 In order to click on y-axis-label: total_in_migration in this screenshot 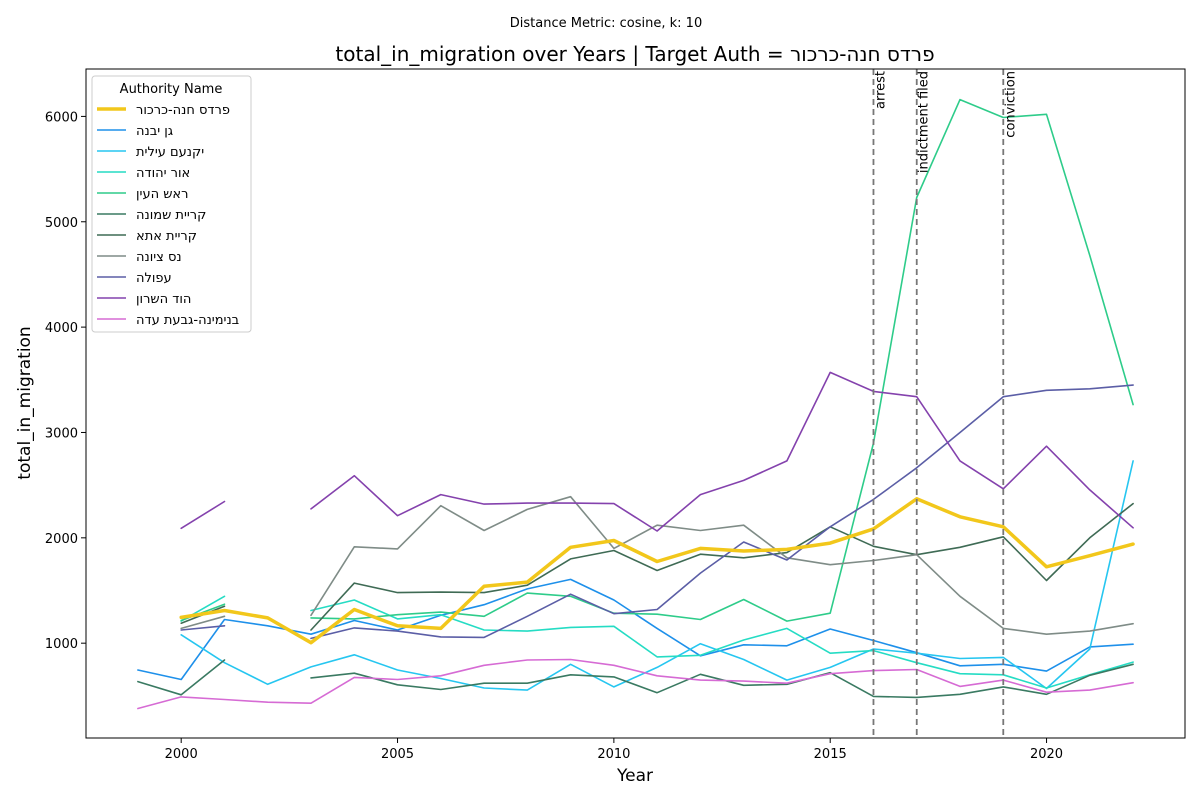, I will do `click(25, 402)`.